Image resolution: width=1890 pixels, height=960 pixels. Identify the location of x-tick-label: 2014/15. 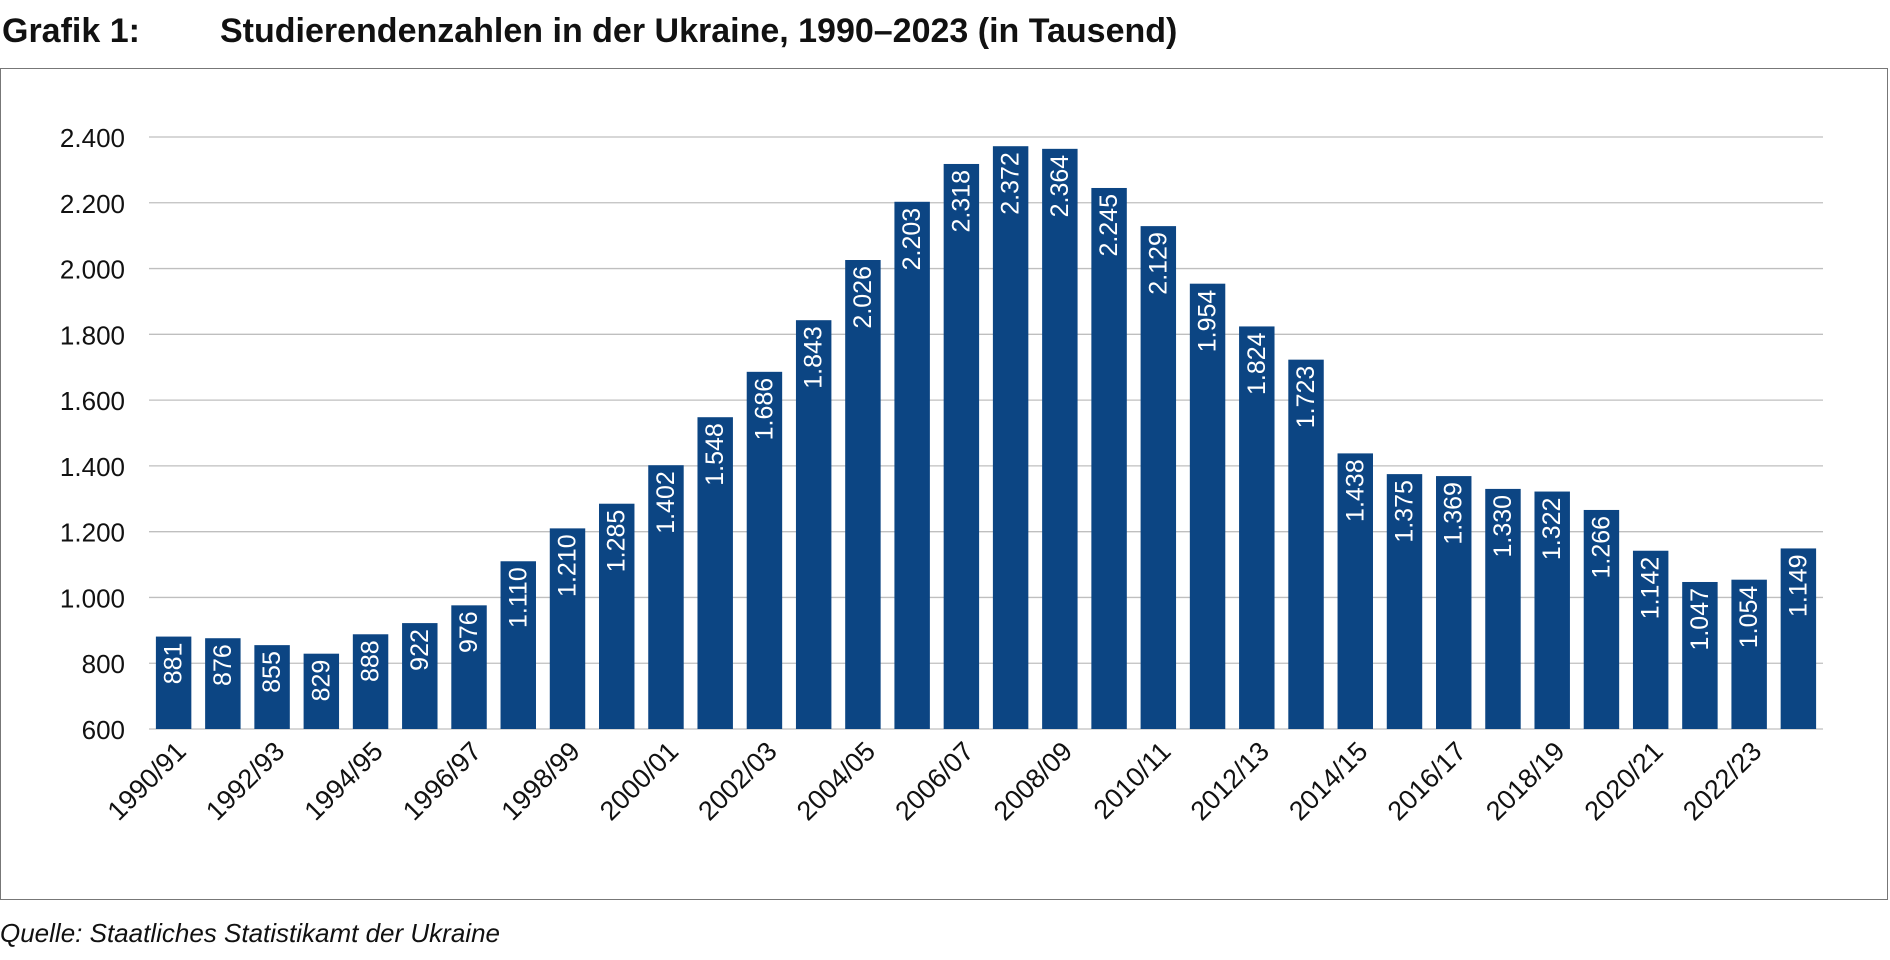
(1328, 781).